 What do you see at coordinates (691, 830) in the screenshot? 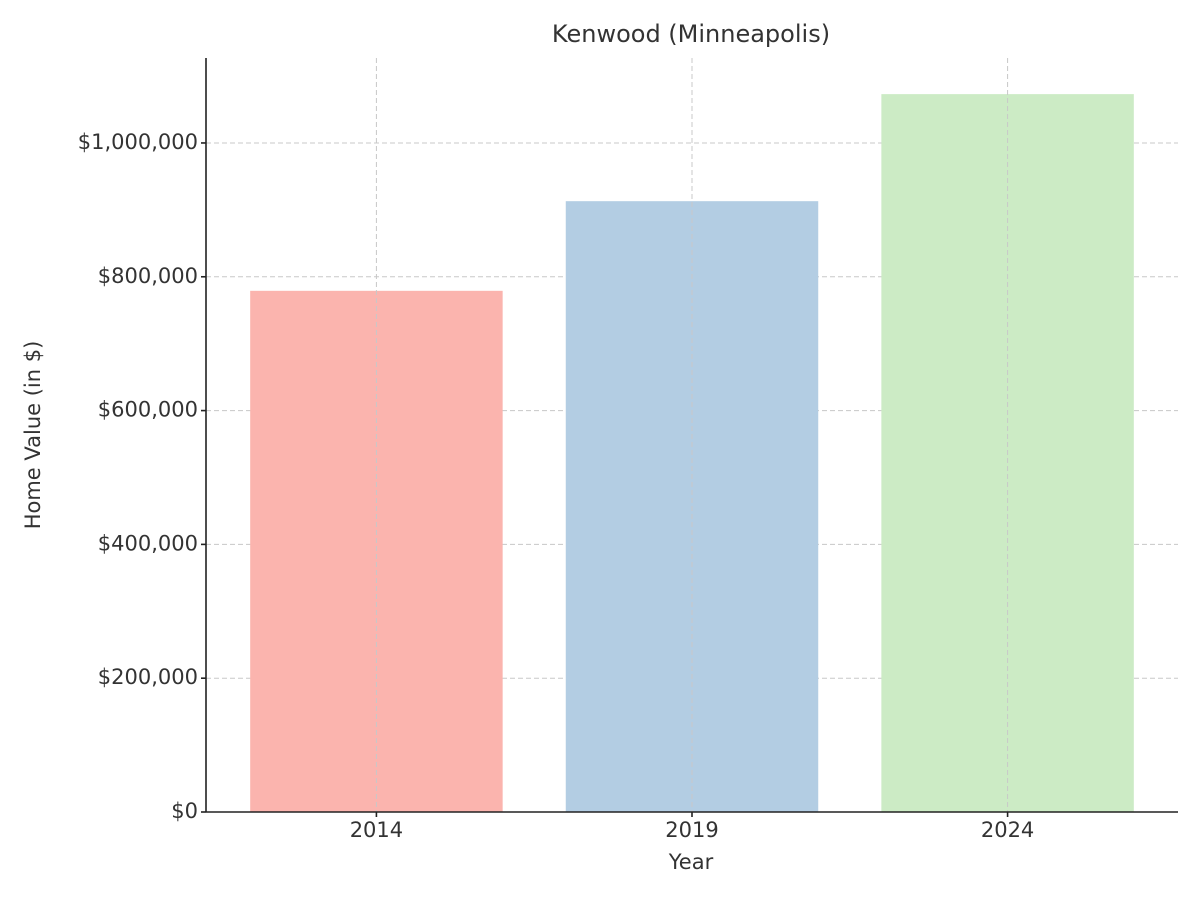
I see `x-tick-label: 2019` at bounding box center [691, 830].